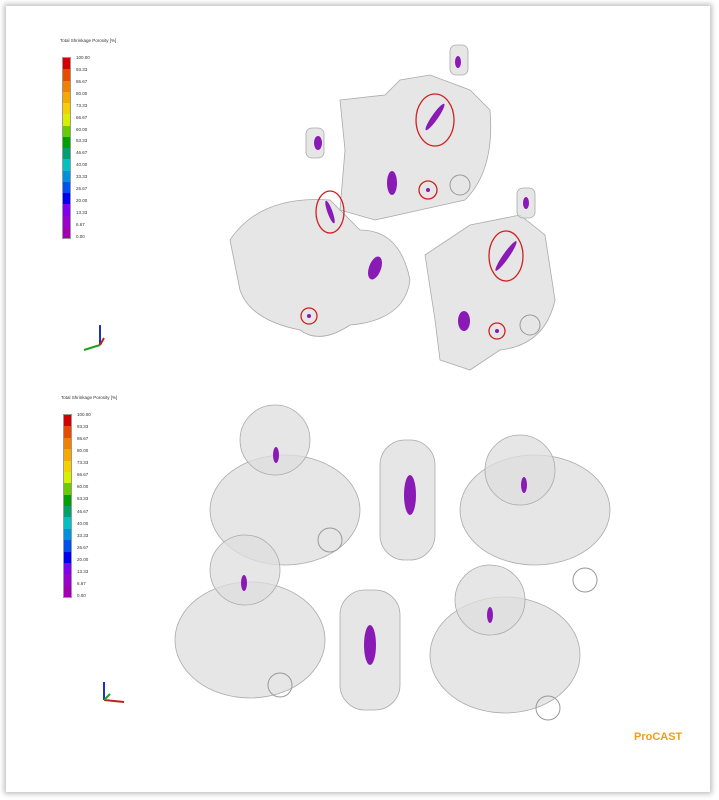 This screenshot has height=800, width=719. I want to click on legend-tick-label: 60.00, so click(83, 487).